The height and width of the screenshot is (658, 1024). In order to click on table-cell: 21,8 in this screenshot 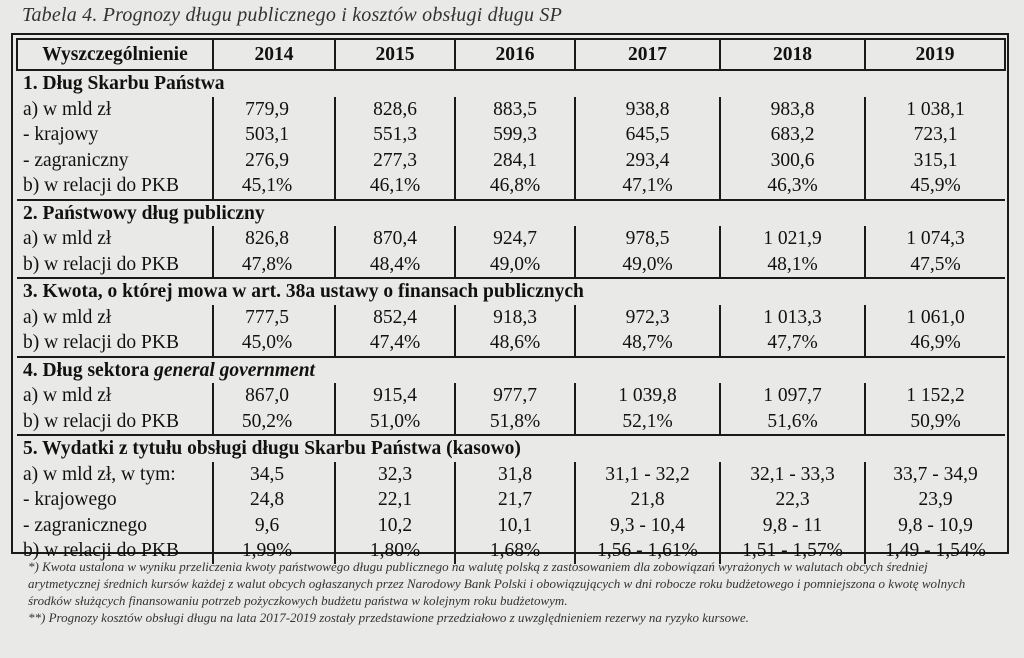, I will do `click(647, 500)`.